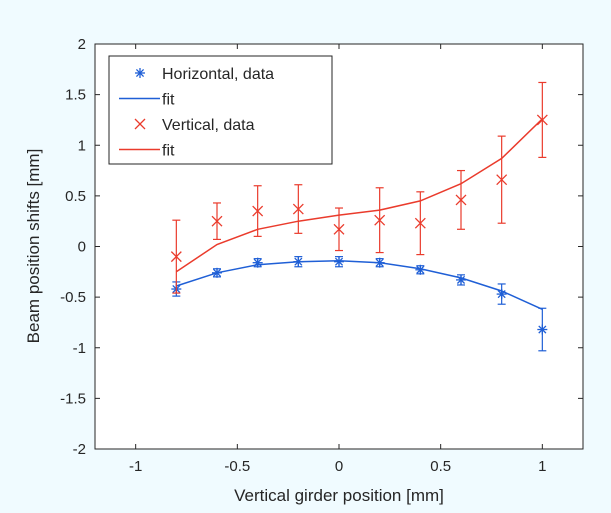  I want to click on x-tick-label: -0.5, so click(237, 466).